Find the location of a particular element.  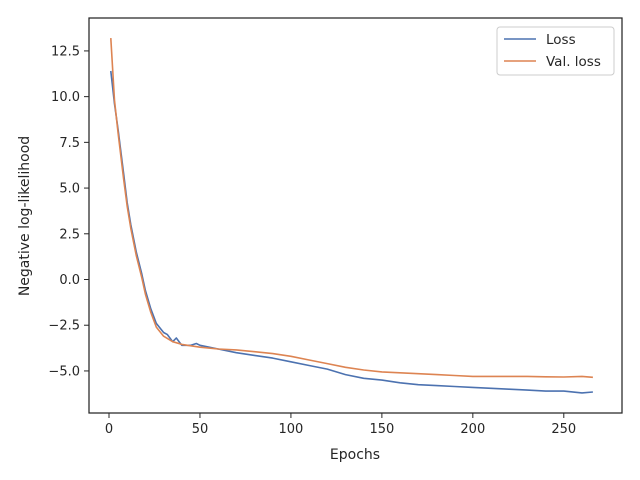

x-tick-label: 0 is located at coordinates (109, 429).